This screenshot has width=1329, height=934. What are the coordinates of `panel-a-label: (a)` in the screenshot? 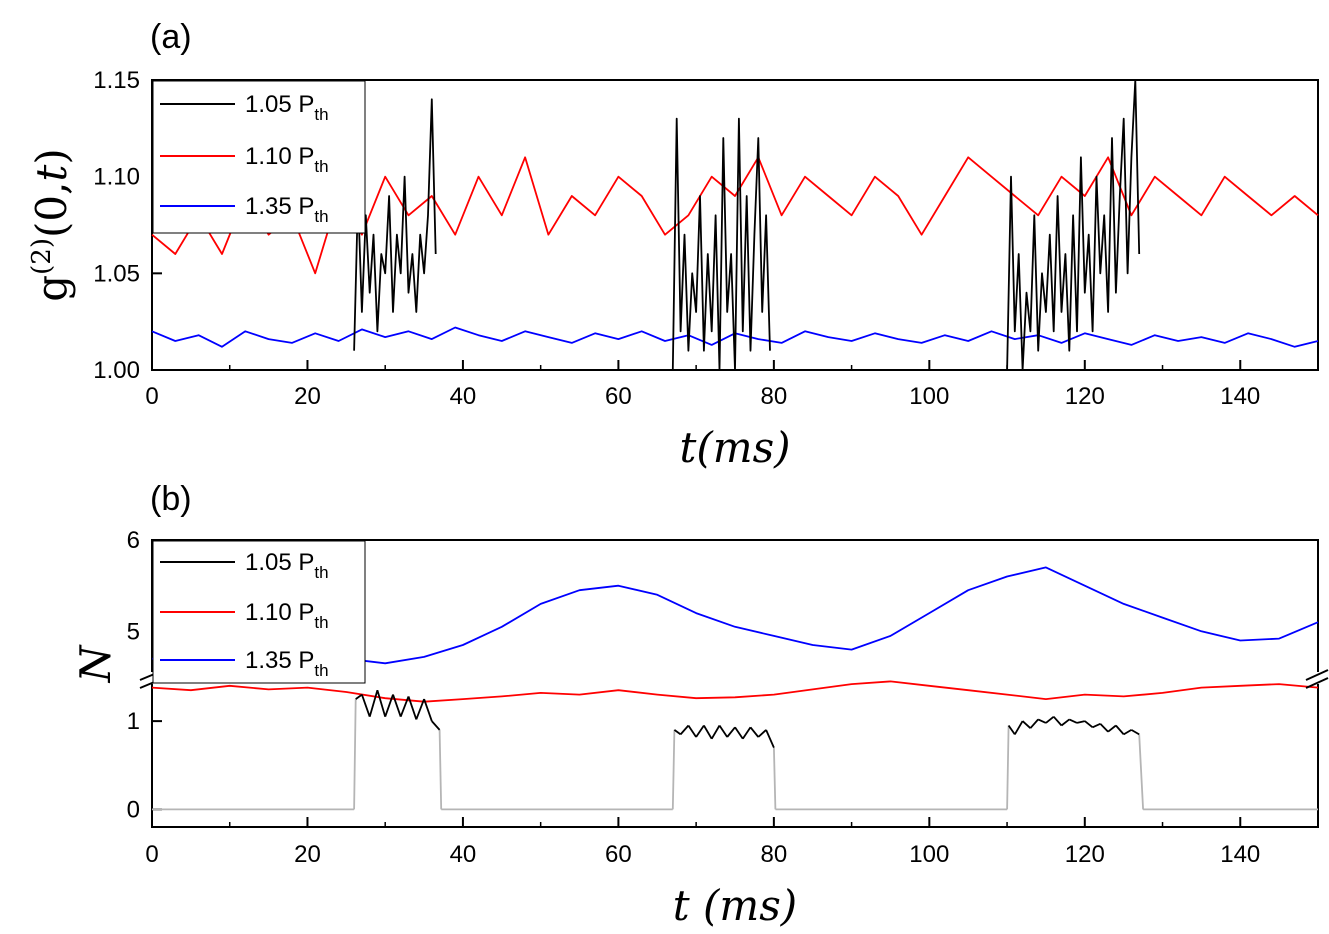 It's located at (171, 37).